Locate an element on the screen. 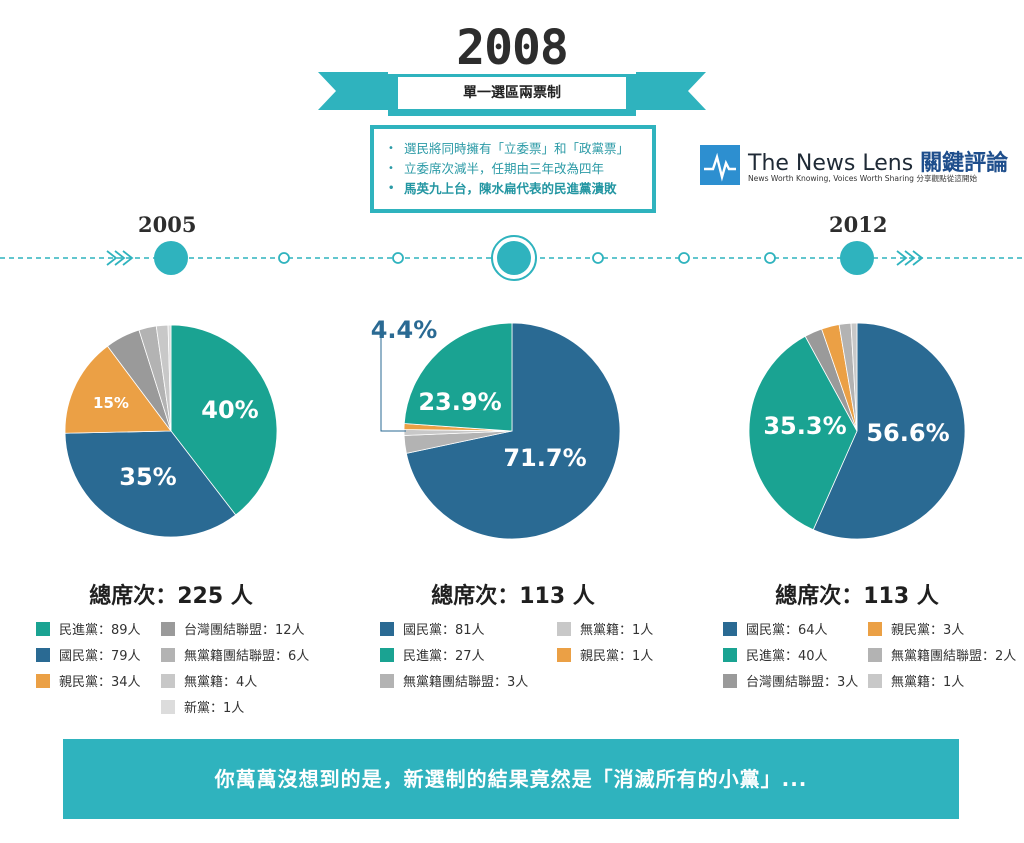 This screenshot has height=843, width=1024. legend-item: 台灣團結聯盟：12人 is located at coordinates (233, 631).